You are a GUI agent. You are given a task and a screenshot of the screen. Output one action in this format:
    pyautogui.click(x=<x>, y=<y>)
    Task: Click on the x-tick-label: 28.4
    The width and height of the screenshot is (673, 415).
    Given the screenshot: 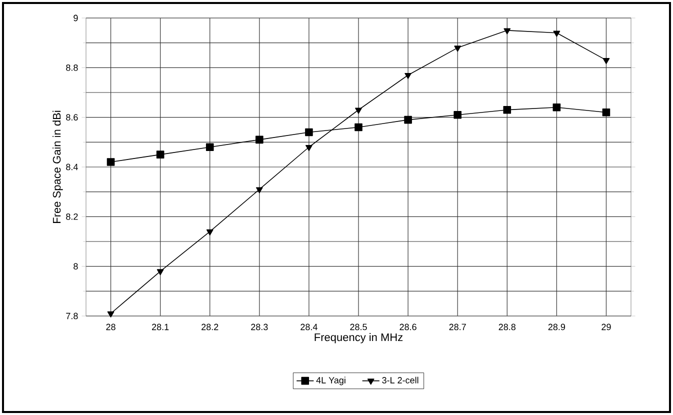 What is the action you would take?
    pyautogui.click(x=309, y=327)
    